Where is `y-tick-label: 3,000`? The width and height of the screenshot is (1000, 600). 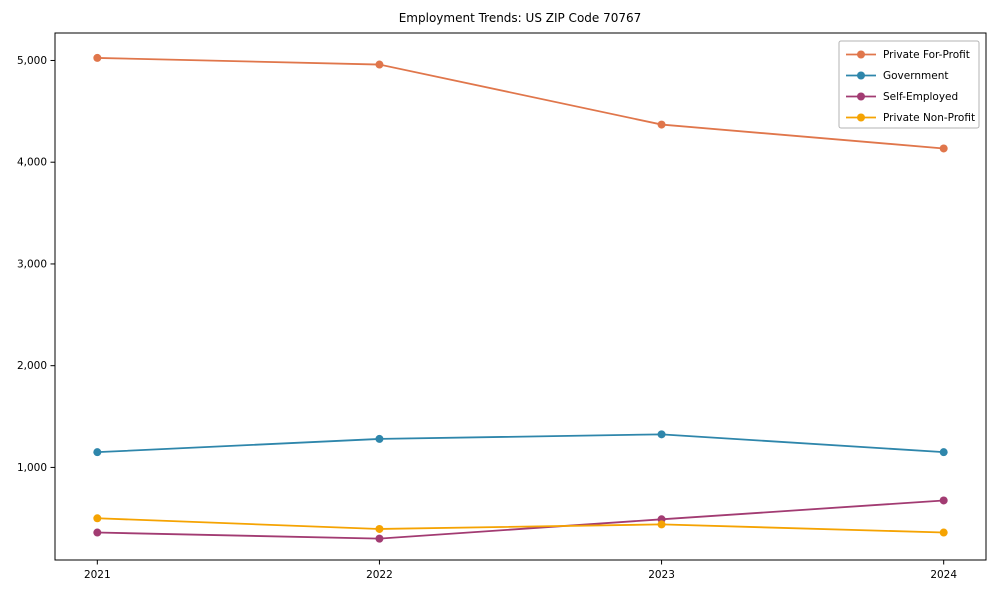
y-tick-label: 3,000 is located at coordinates (32, 264).